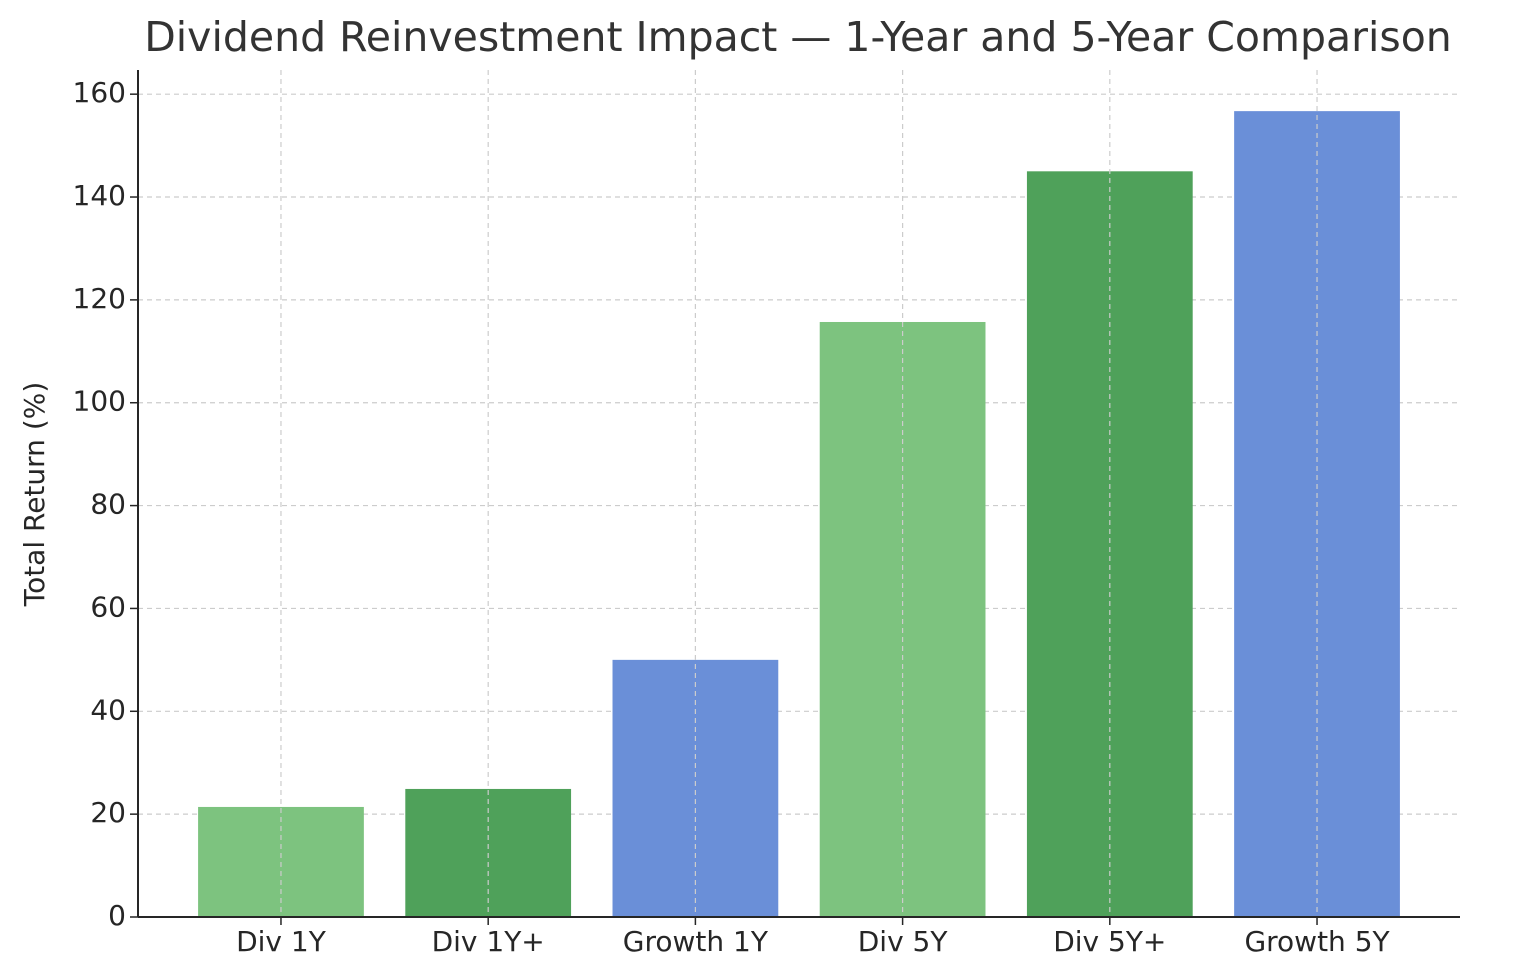 This screenshot has width=1527, height=980. I want to click on y-tick-label: 140, so click(99, 195).